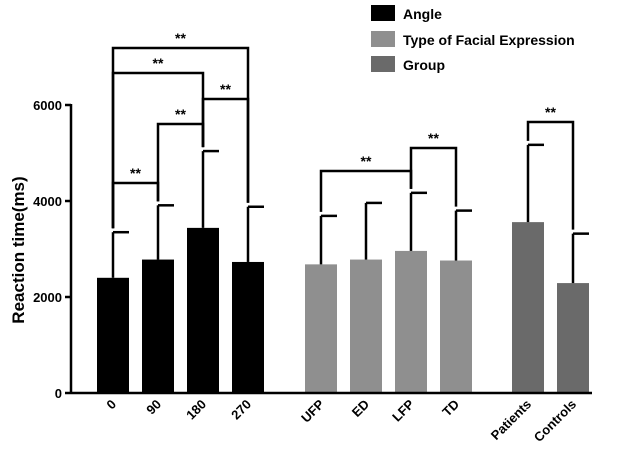 This screenshot has width=621, height=461. Describe the element at coordinates (555, 421) in the screenshot. I see `x-tick-label-controls: Controls` at that location.